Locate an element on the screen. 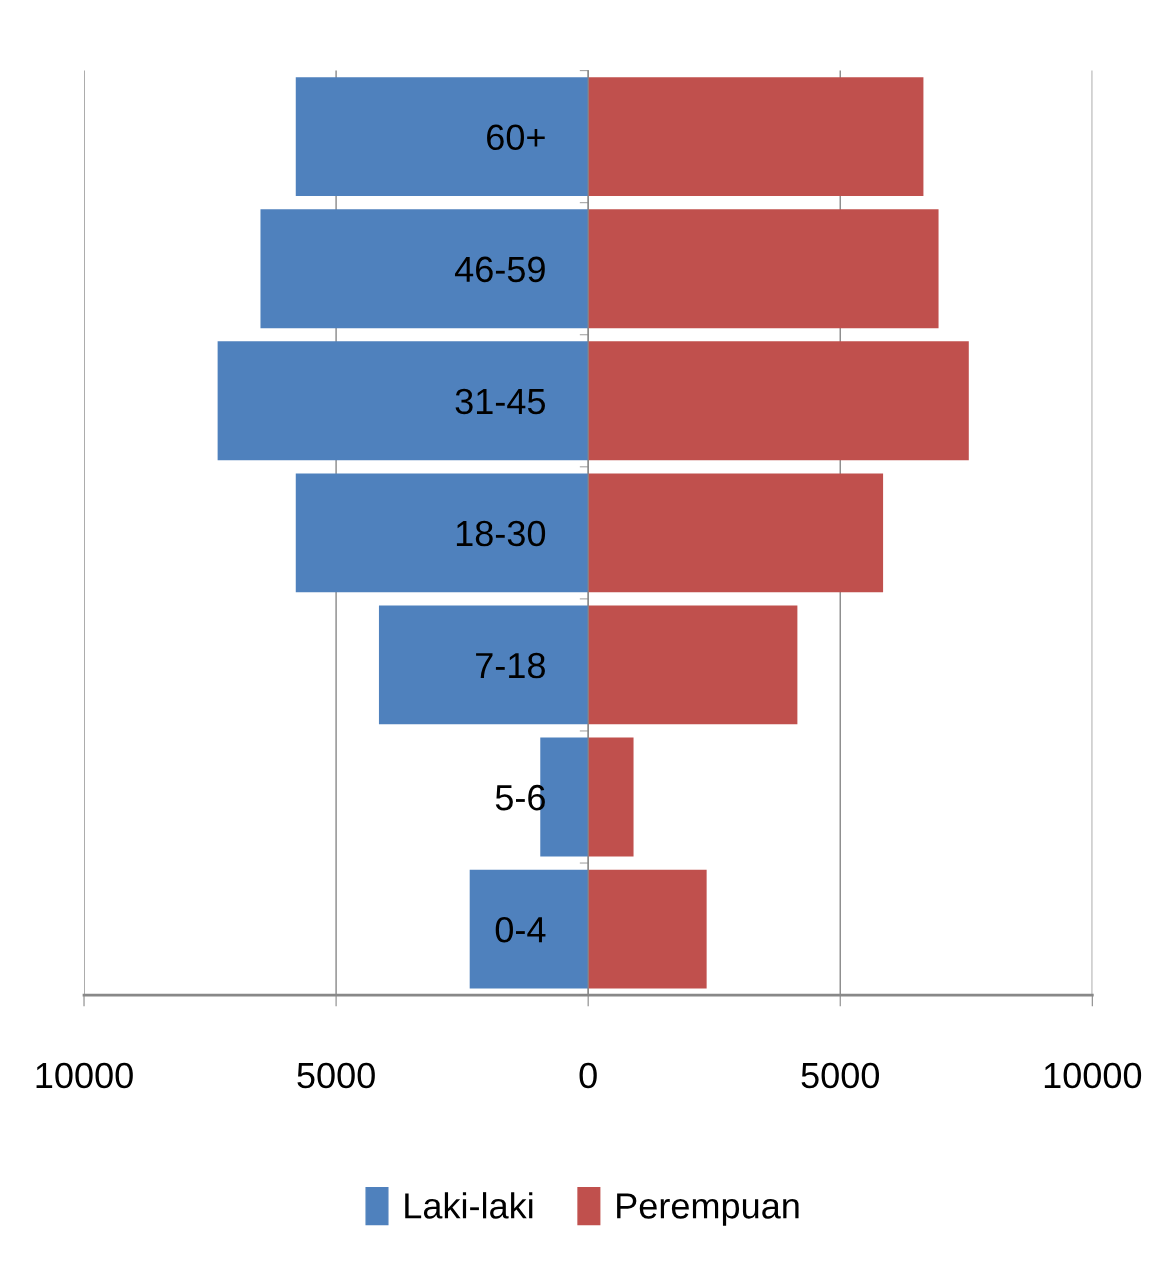 This screenshot has height=1284, width=1167. x-tick-label: 0 is located at coordinates (588, 1075).